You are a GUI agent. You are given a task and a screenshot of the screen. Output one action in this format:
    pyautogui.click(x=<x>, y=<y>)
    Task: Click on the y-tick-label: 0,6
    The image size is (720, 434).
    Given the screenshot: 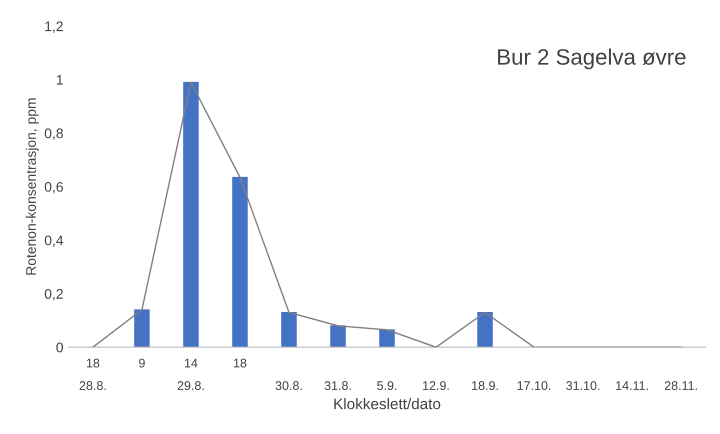 What is the action you would take?
    pyautogui.click(x=53, y=188)
    